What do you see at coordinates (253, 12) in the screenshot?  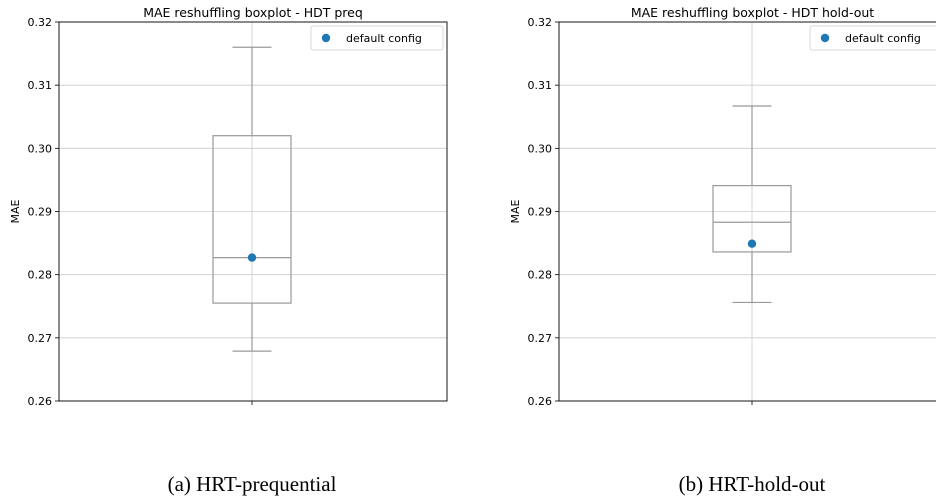 I see `chart-title: MAE reshuffling boxplot - HDT preq` at bounding box center [253, 12].